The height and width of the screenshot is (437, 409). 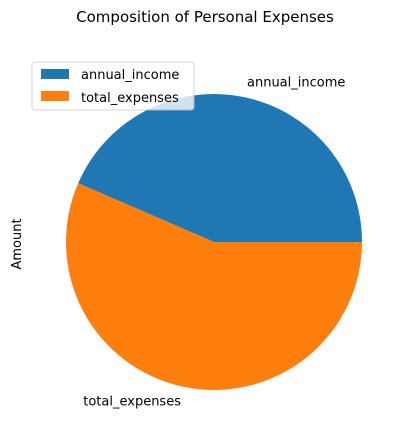 What do you see at coordinates (130, 75) in the screenshot?
I see `legend-label-annual-income: annual_income` at bounding box center [130, 75].